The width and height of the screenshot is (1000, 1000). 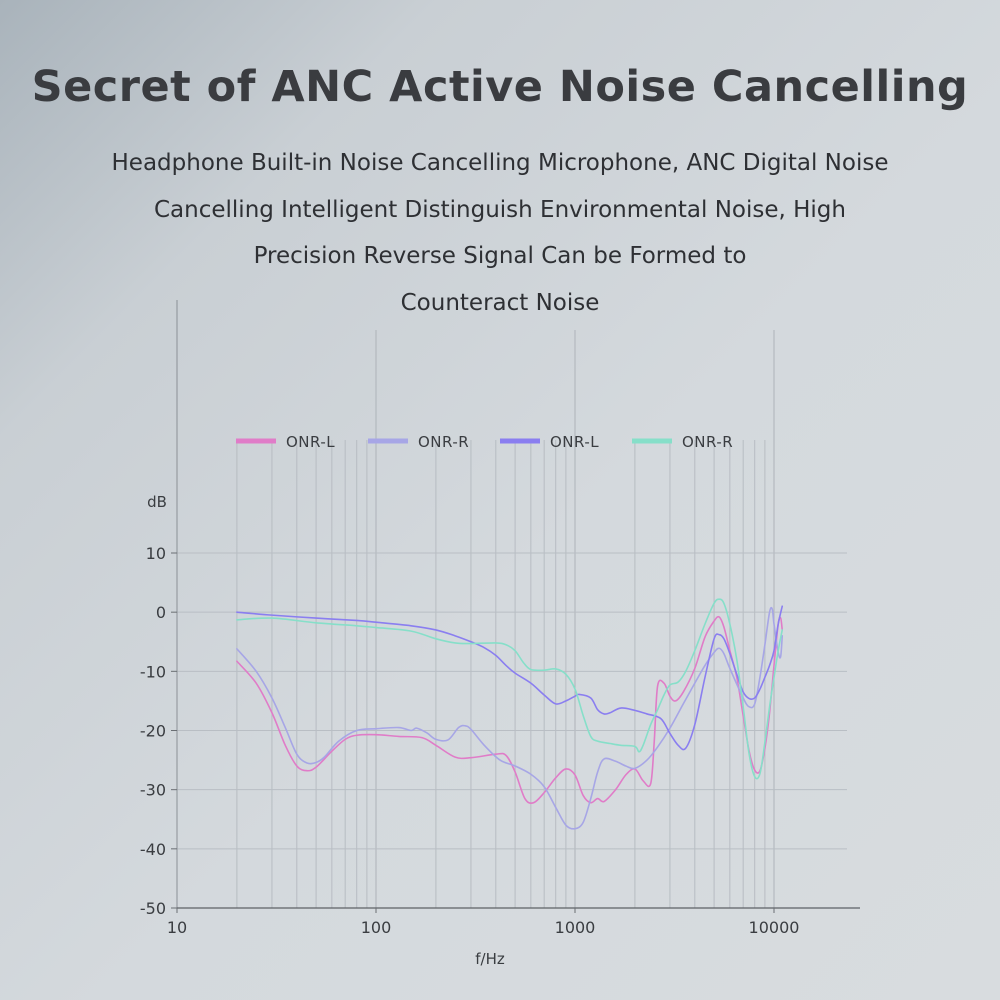 What do you see at coordinates (484, 442) in the screenshot?
I see `legend: ONR-L ONR-R ONR-L ONR-R` at bounding box center [484, 442].